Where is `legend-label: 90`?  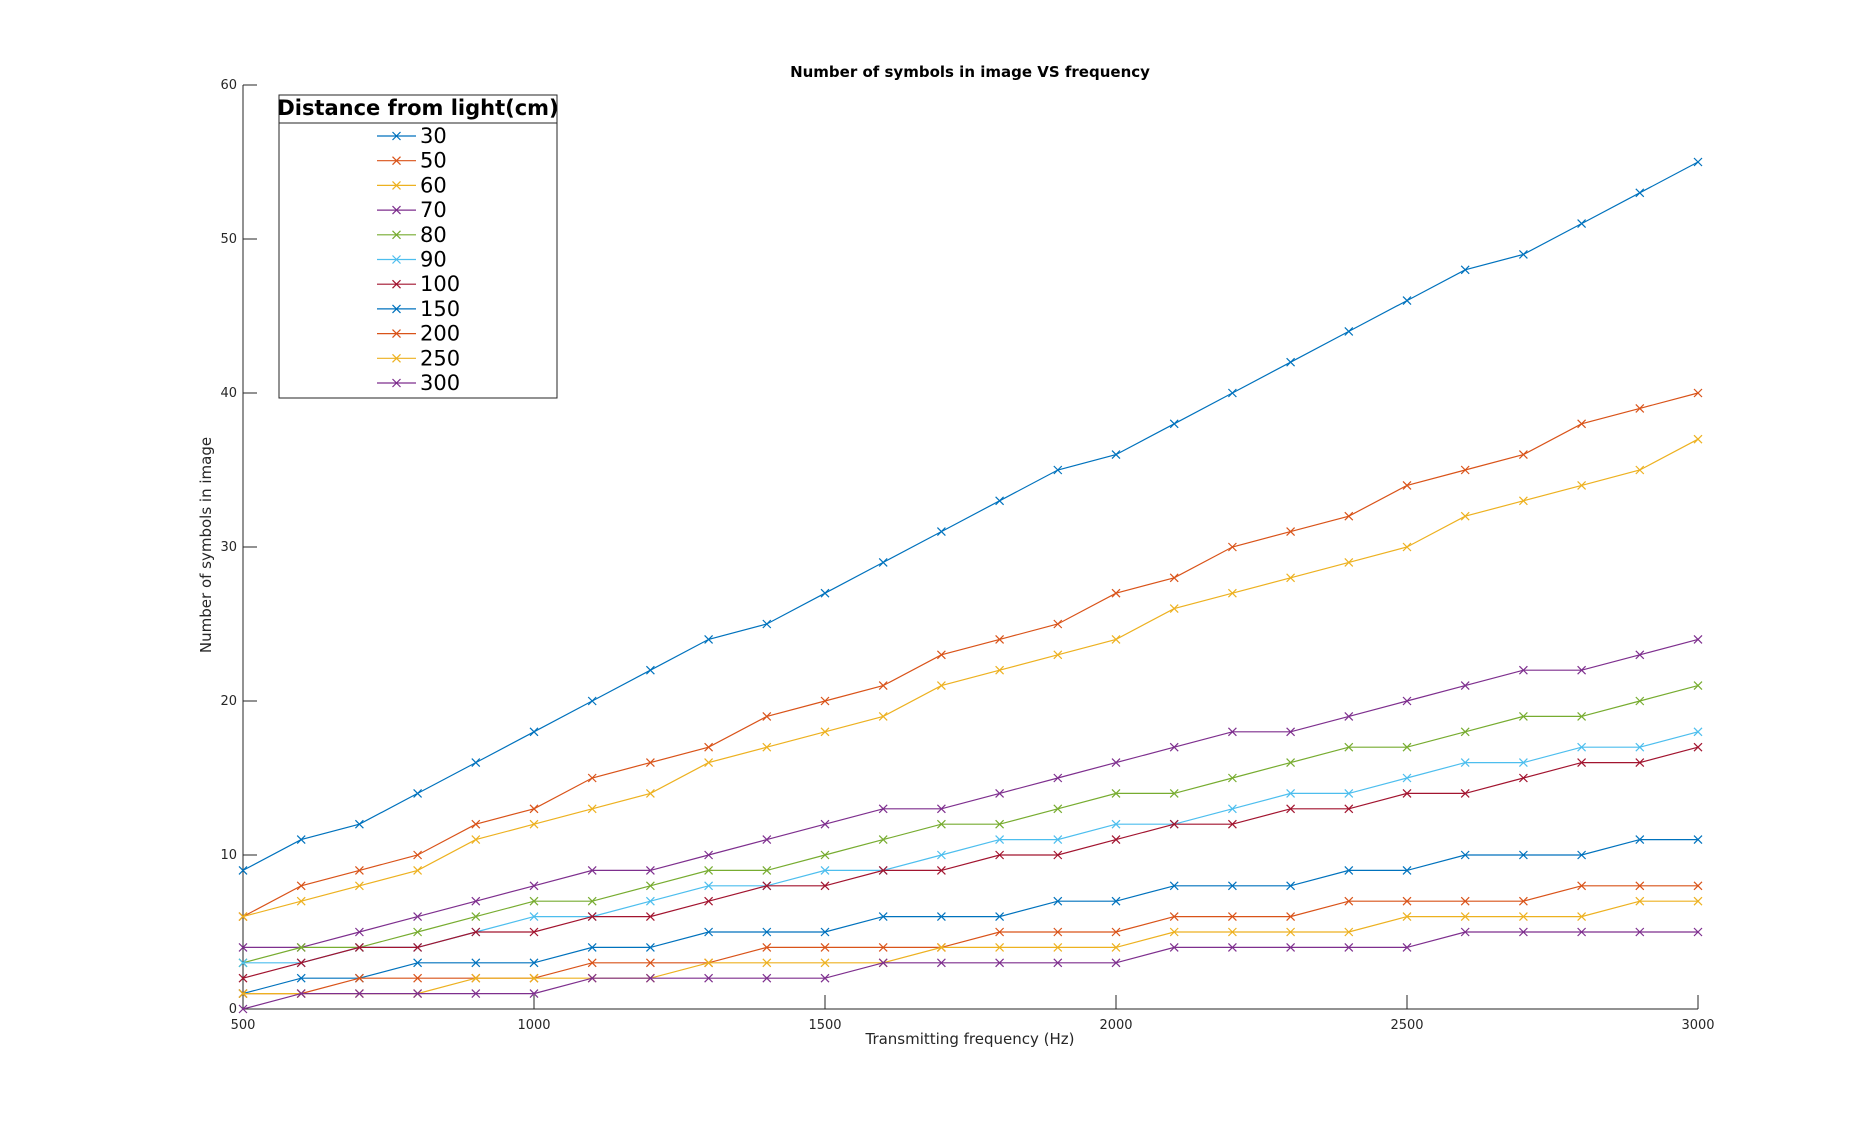 legend-label: 90 is located at coordinates (433, 260).